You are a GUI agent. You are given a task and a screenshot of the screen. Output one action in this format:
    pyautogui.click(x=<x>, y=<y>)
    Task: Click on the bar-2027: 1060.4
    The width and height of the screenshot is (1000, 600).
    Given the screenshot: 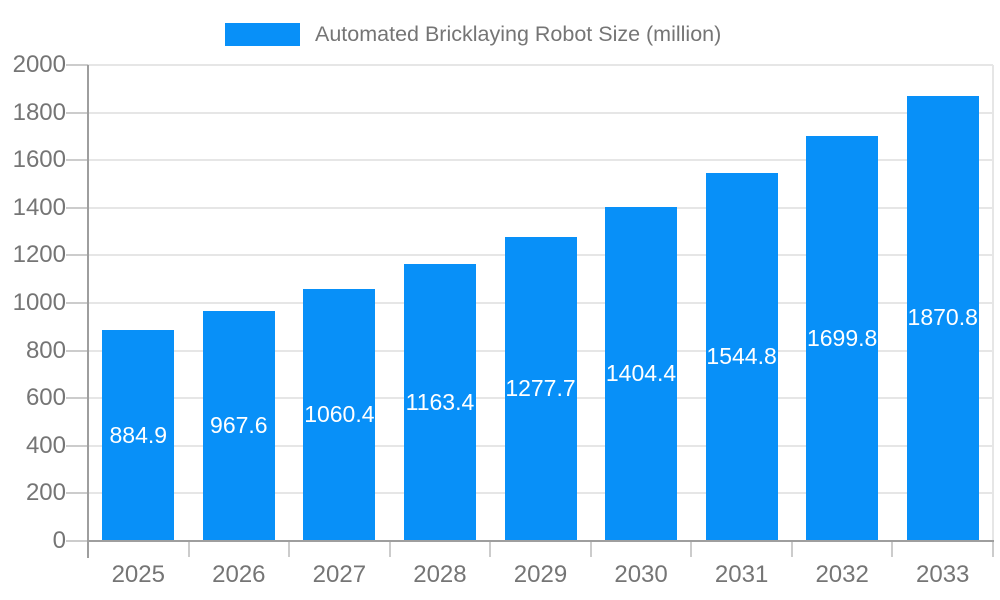 What is the action you would take?
    pyautogui.click(x=339, y=414)
    